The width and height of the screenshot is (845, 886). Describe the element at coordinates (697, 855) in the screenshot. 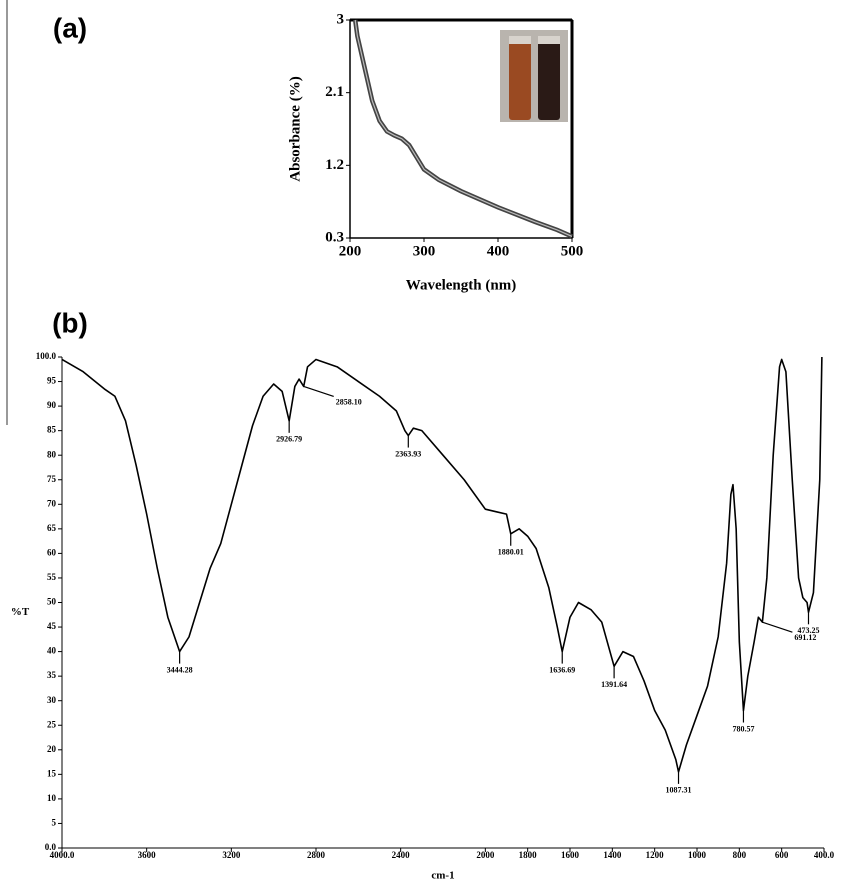

I see `x-tick-label: 1000` at that location.